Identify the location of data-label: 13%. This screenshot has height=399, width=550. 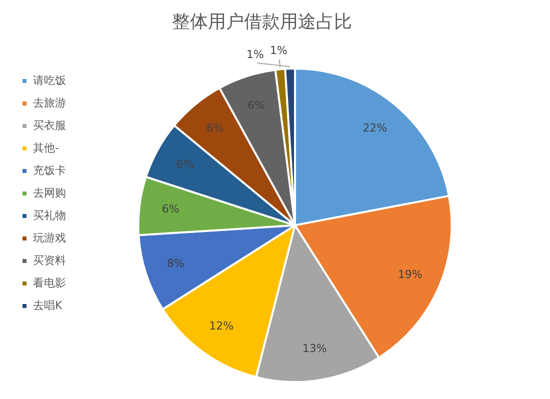
(314, 348).